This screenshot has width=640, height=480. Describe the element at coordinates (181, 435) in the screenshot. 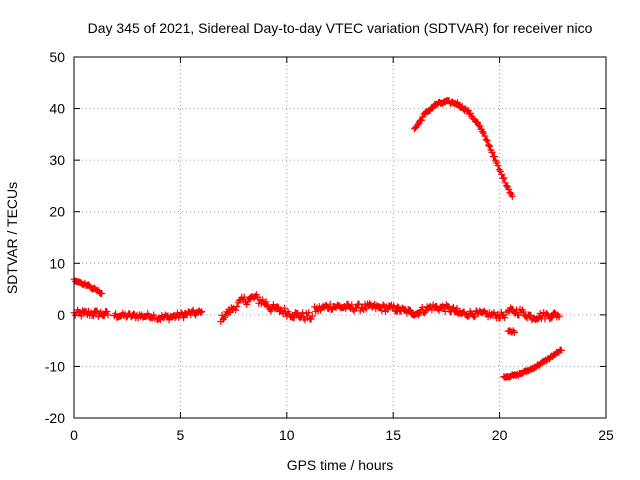

I see `x-tick-label: 5` at that location.